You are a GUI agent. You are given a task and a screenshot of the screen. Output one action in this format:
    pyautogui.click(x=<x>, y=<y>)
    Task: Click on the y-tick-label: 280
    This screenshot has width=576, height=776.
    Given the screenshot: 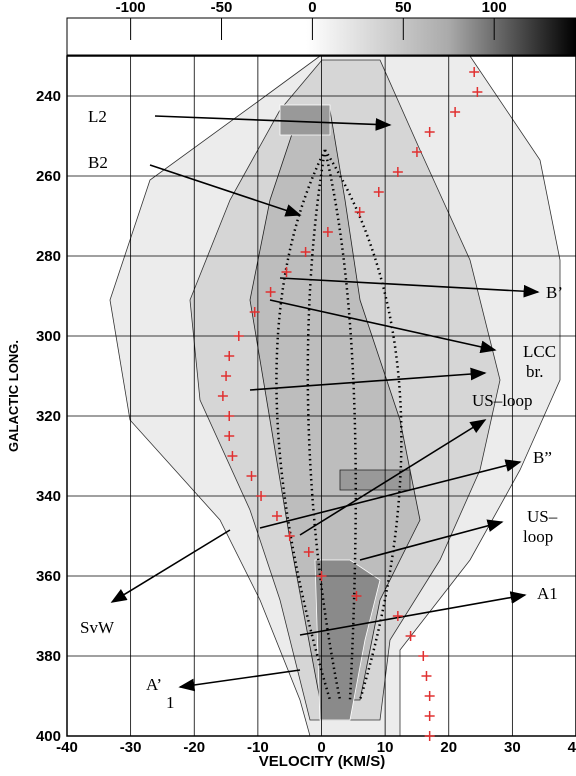 What is the action you would take?
    pyautogui.click(x=48, y=256)
    